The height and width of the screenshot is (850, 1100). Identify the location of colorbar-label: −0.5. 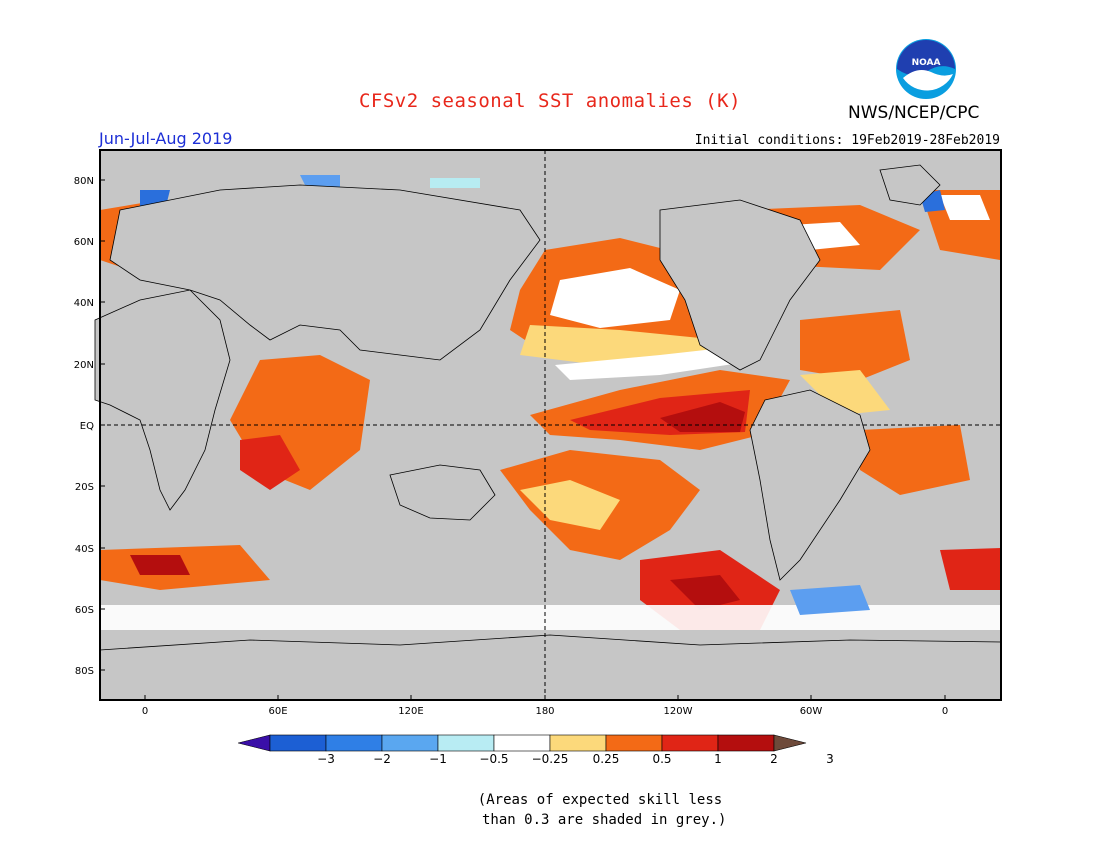
(494, 759).